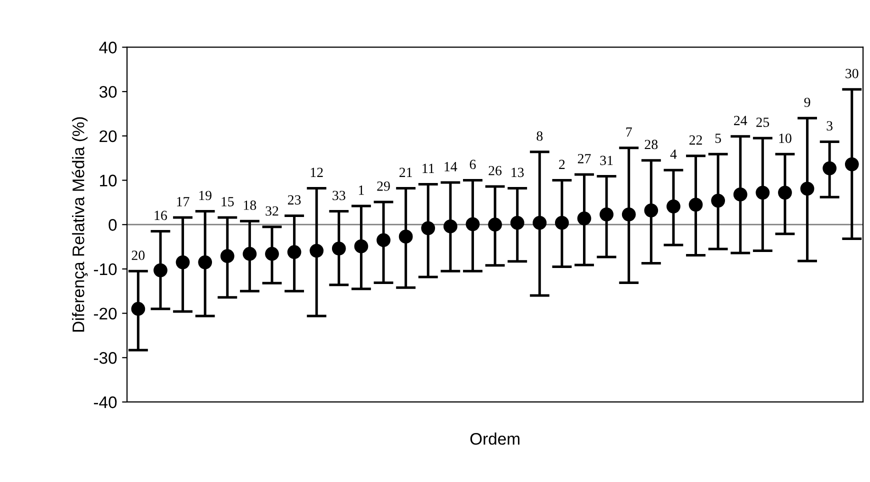 The image size is (870, 482). I want to click on x-tick-label: 27, so click(584, 159).